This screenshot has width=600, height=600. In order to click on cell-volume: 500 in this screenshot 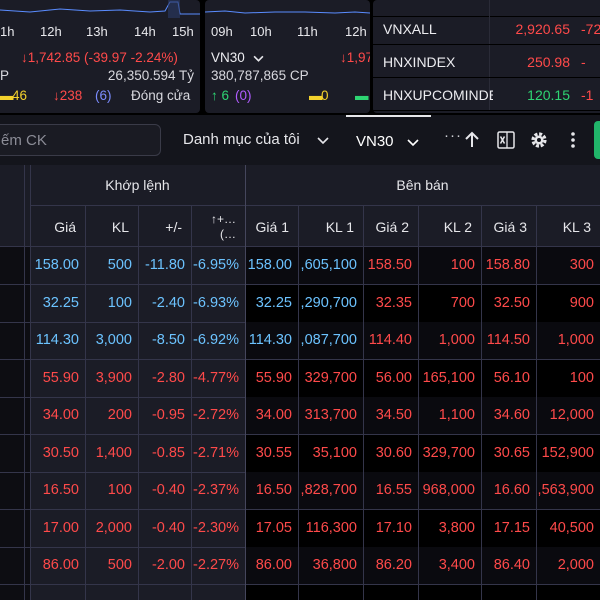, I will do `click(119, 265)`.